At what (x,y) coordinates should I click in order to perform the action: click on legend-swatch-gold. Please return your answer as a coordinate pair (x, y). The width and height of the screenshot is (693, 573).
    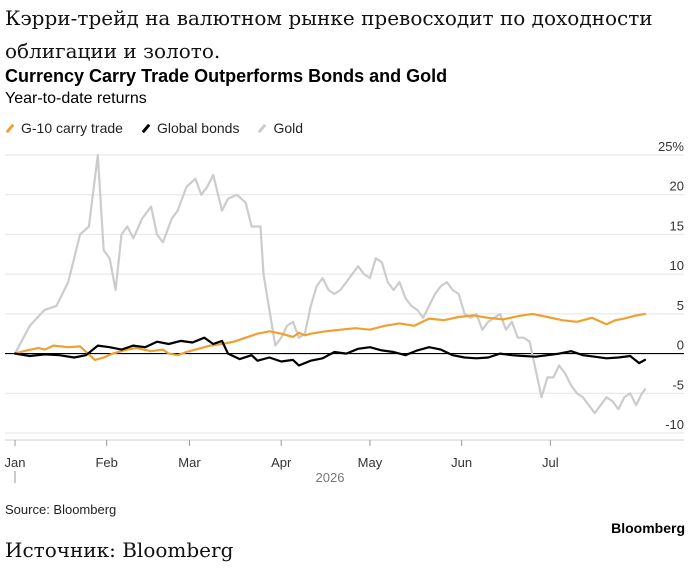
    Looking at the image, I should click on (262, 128).